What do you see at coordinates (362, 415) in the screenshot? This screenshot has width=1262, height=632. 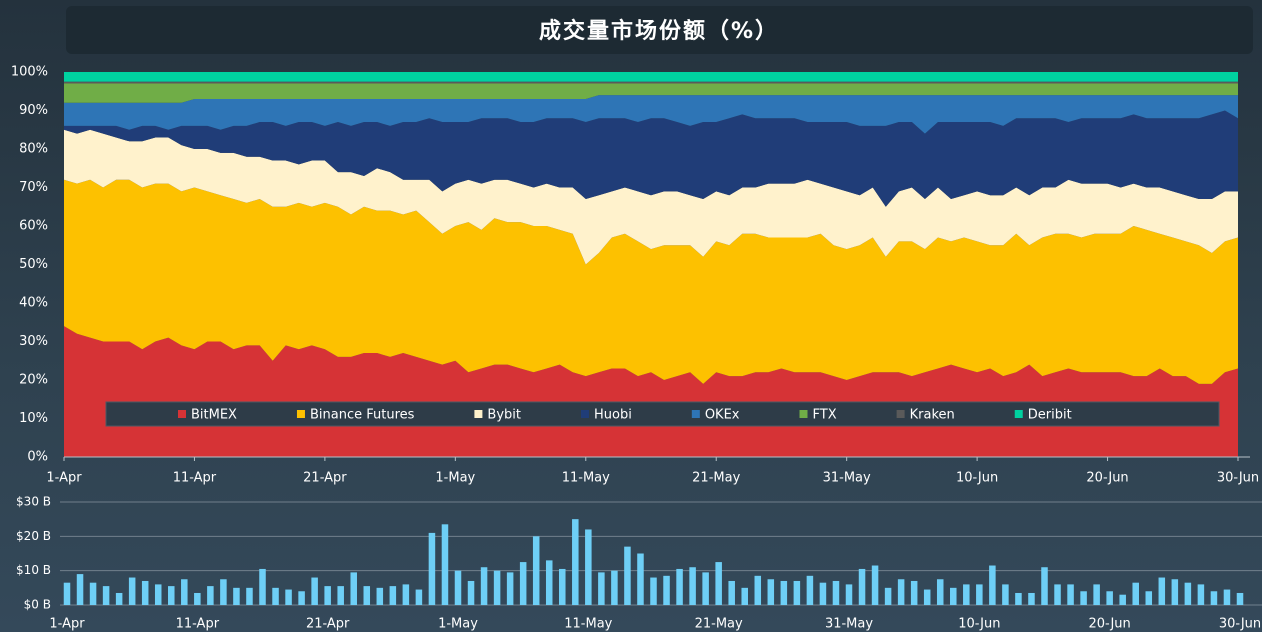 I see `legend-label: Binance Futures` at bounding box center [362, 415].